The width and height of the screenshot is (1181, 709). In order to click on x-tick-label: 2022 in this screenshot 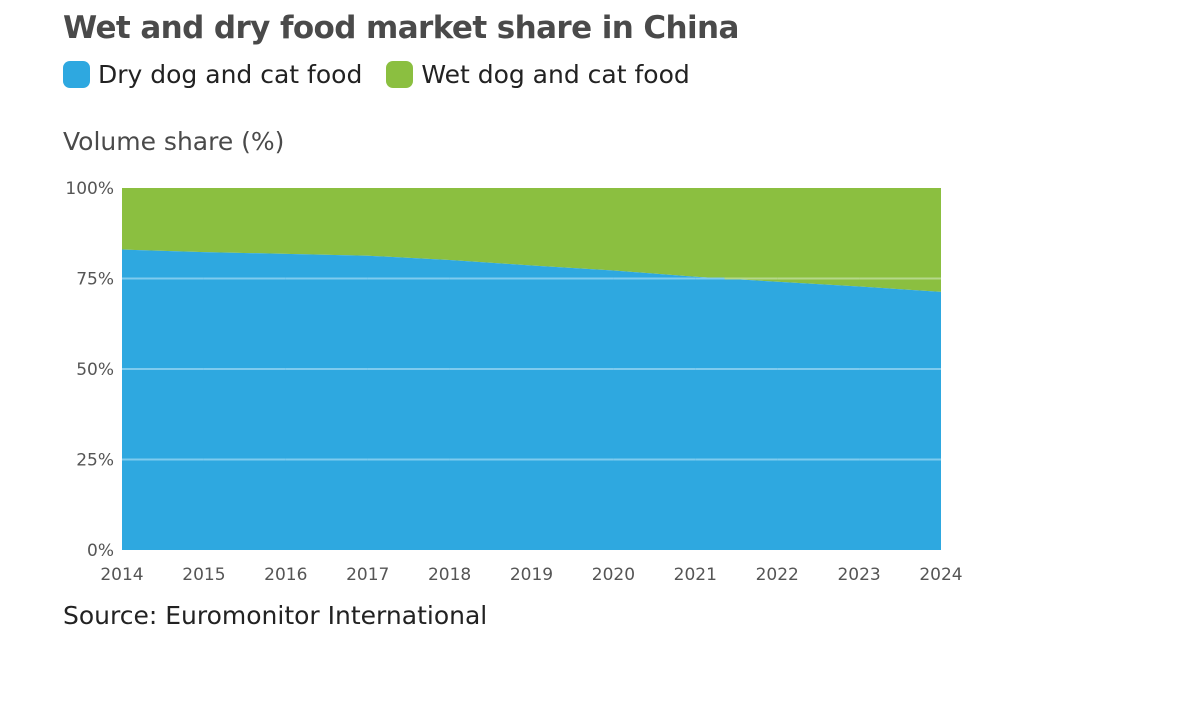, I will do `click(777, 575)`.